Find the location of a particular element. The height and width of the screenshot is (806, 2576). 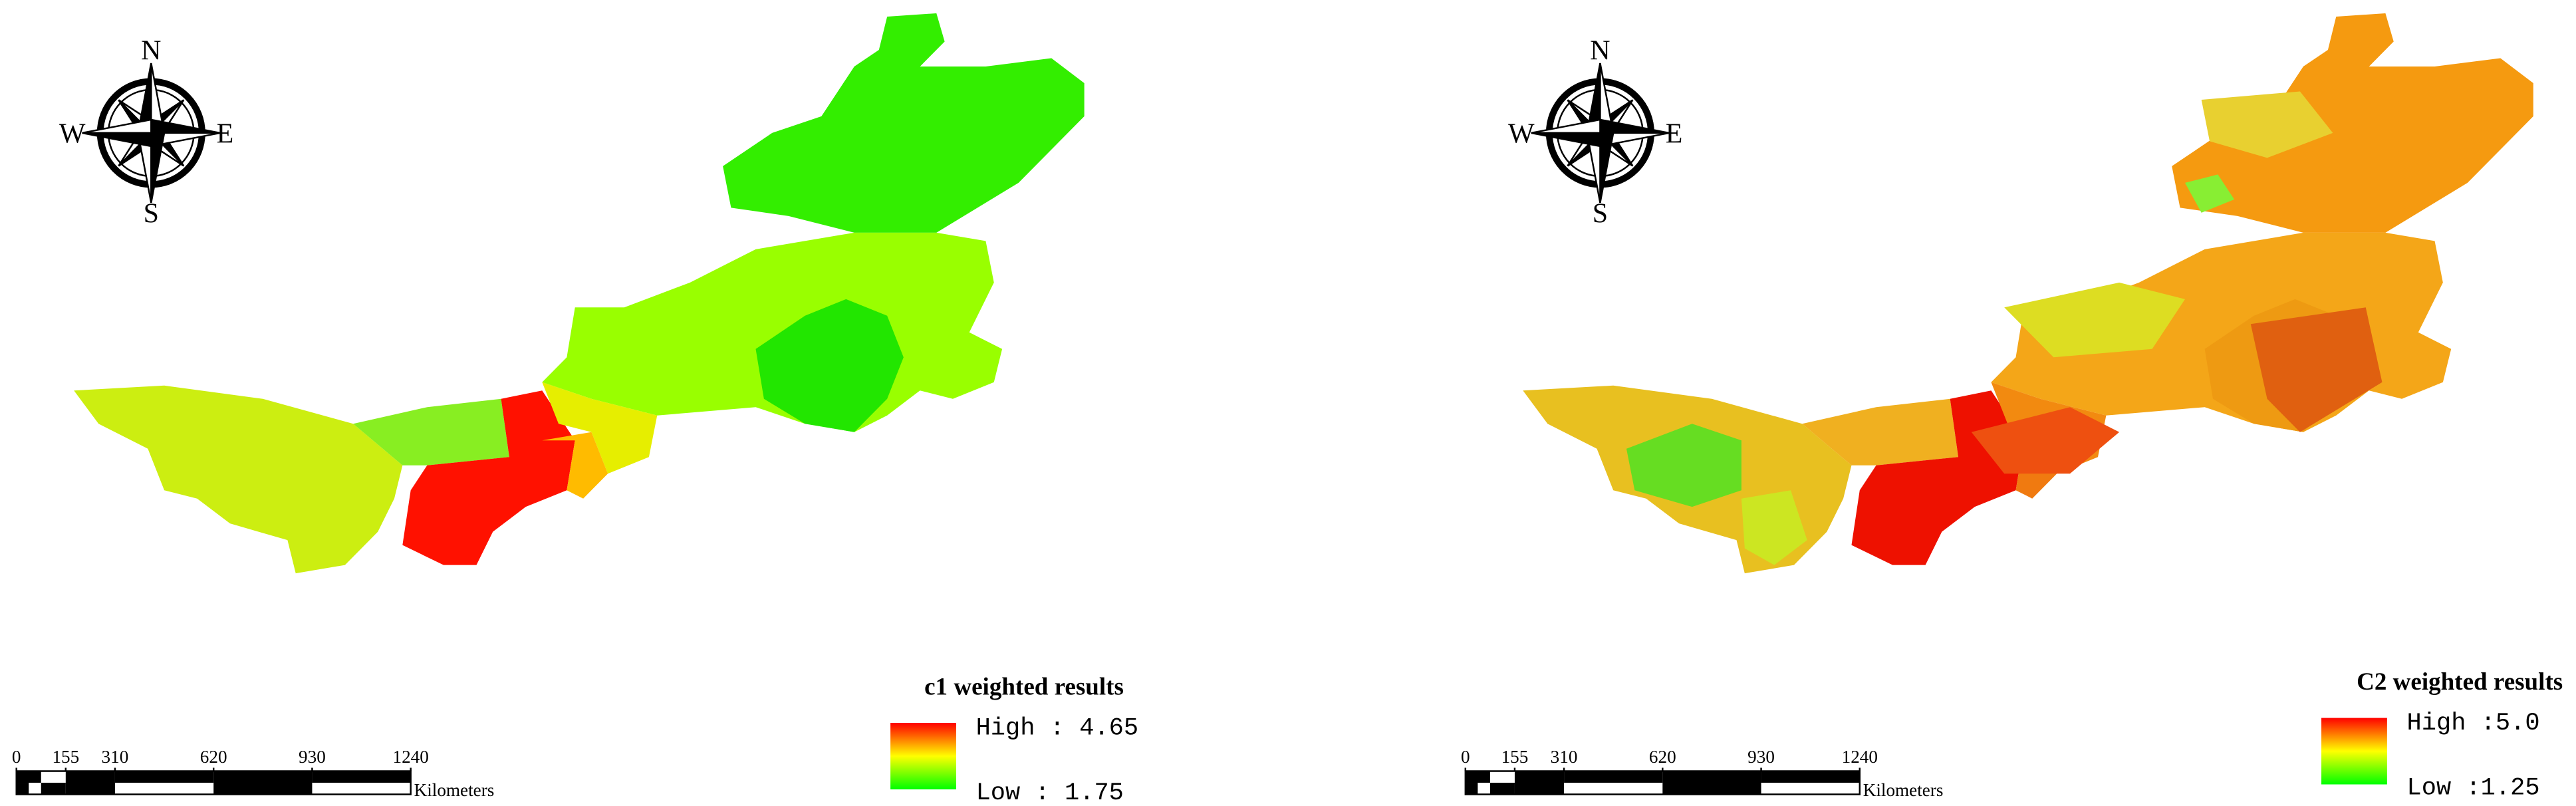

legend-title: c1 weighted results is located at coordinates (1024, 686).